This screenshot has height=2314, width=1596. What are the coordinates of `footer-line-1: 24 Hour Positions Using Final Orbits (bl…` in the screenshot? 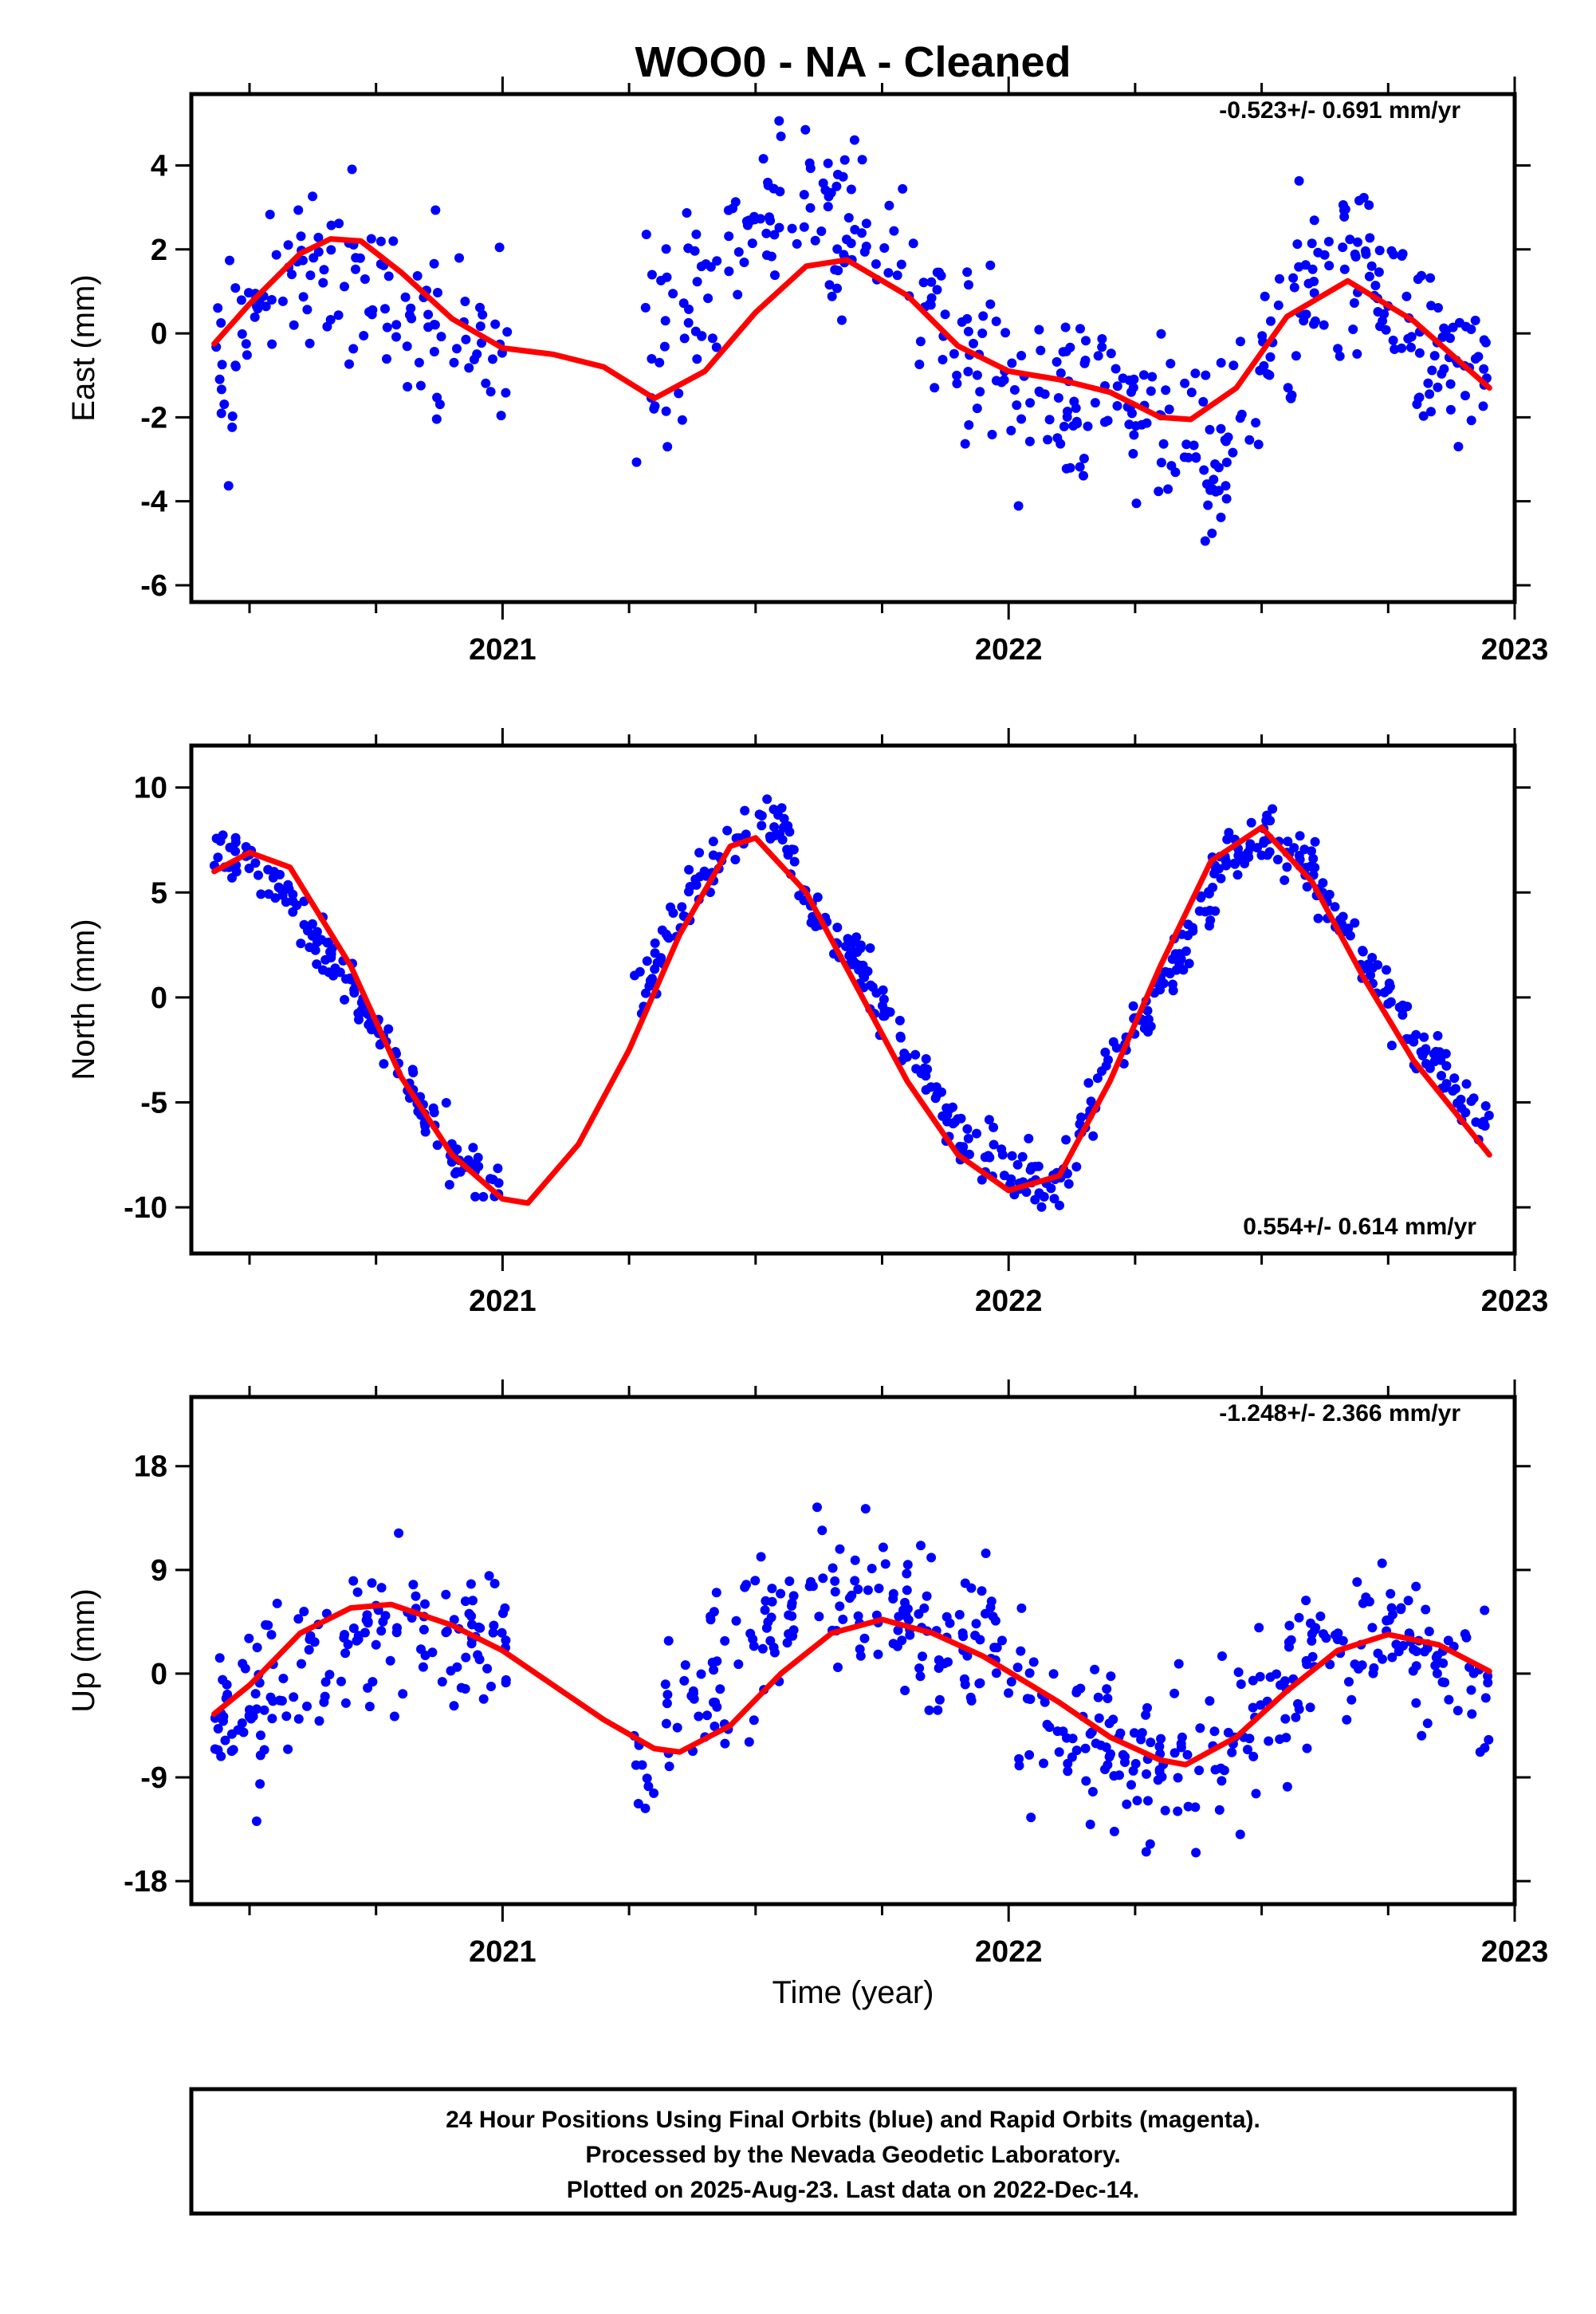 It's located at (853, 2120).